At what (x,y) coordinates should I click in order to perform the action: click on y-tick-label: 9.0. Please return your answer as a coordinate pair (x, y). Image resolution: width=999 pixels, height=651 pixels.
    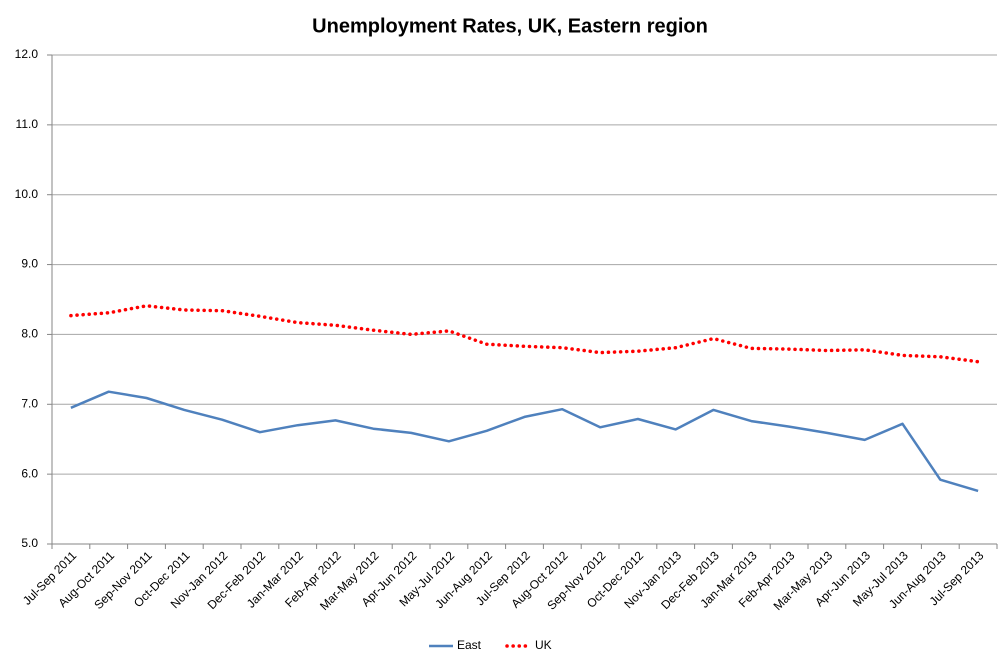
    Looking at the image, I should click on (29, 264).